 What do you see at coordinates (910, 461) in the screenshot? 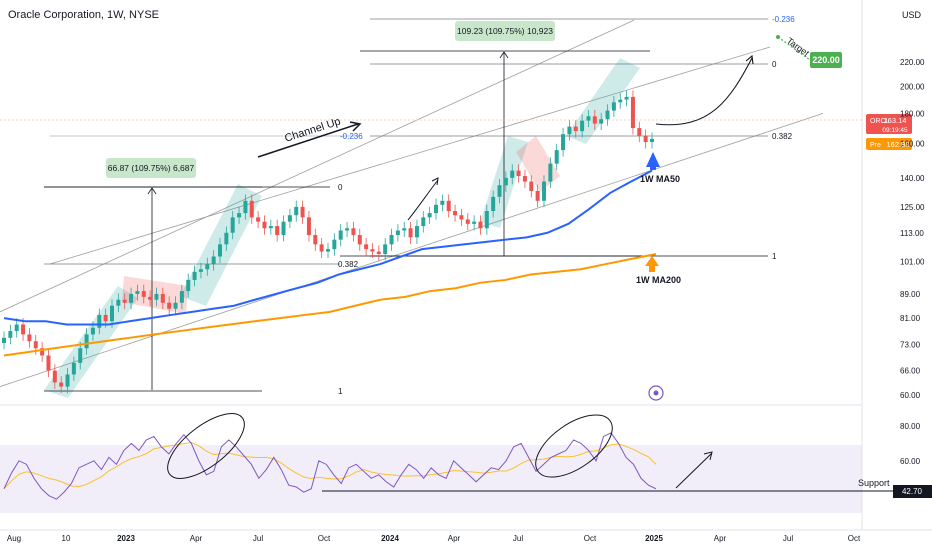
I see `rsi-tick-label: 60.00` at bounding box center [910, 461].